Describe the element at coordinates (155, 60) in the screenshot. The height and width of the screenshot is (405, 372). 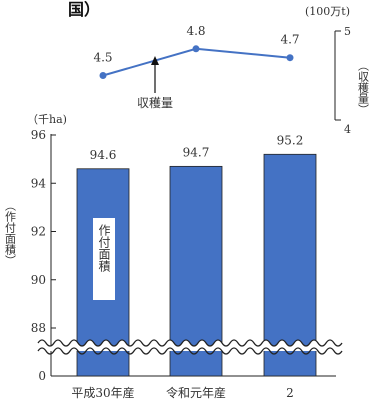
I see `annotation-arrow-head` at that location.